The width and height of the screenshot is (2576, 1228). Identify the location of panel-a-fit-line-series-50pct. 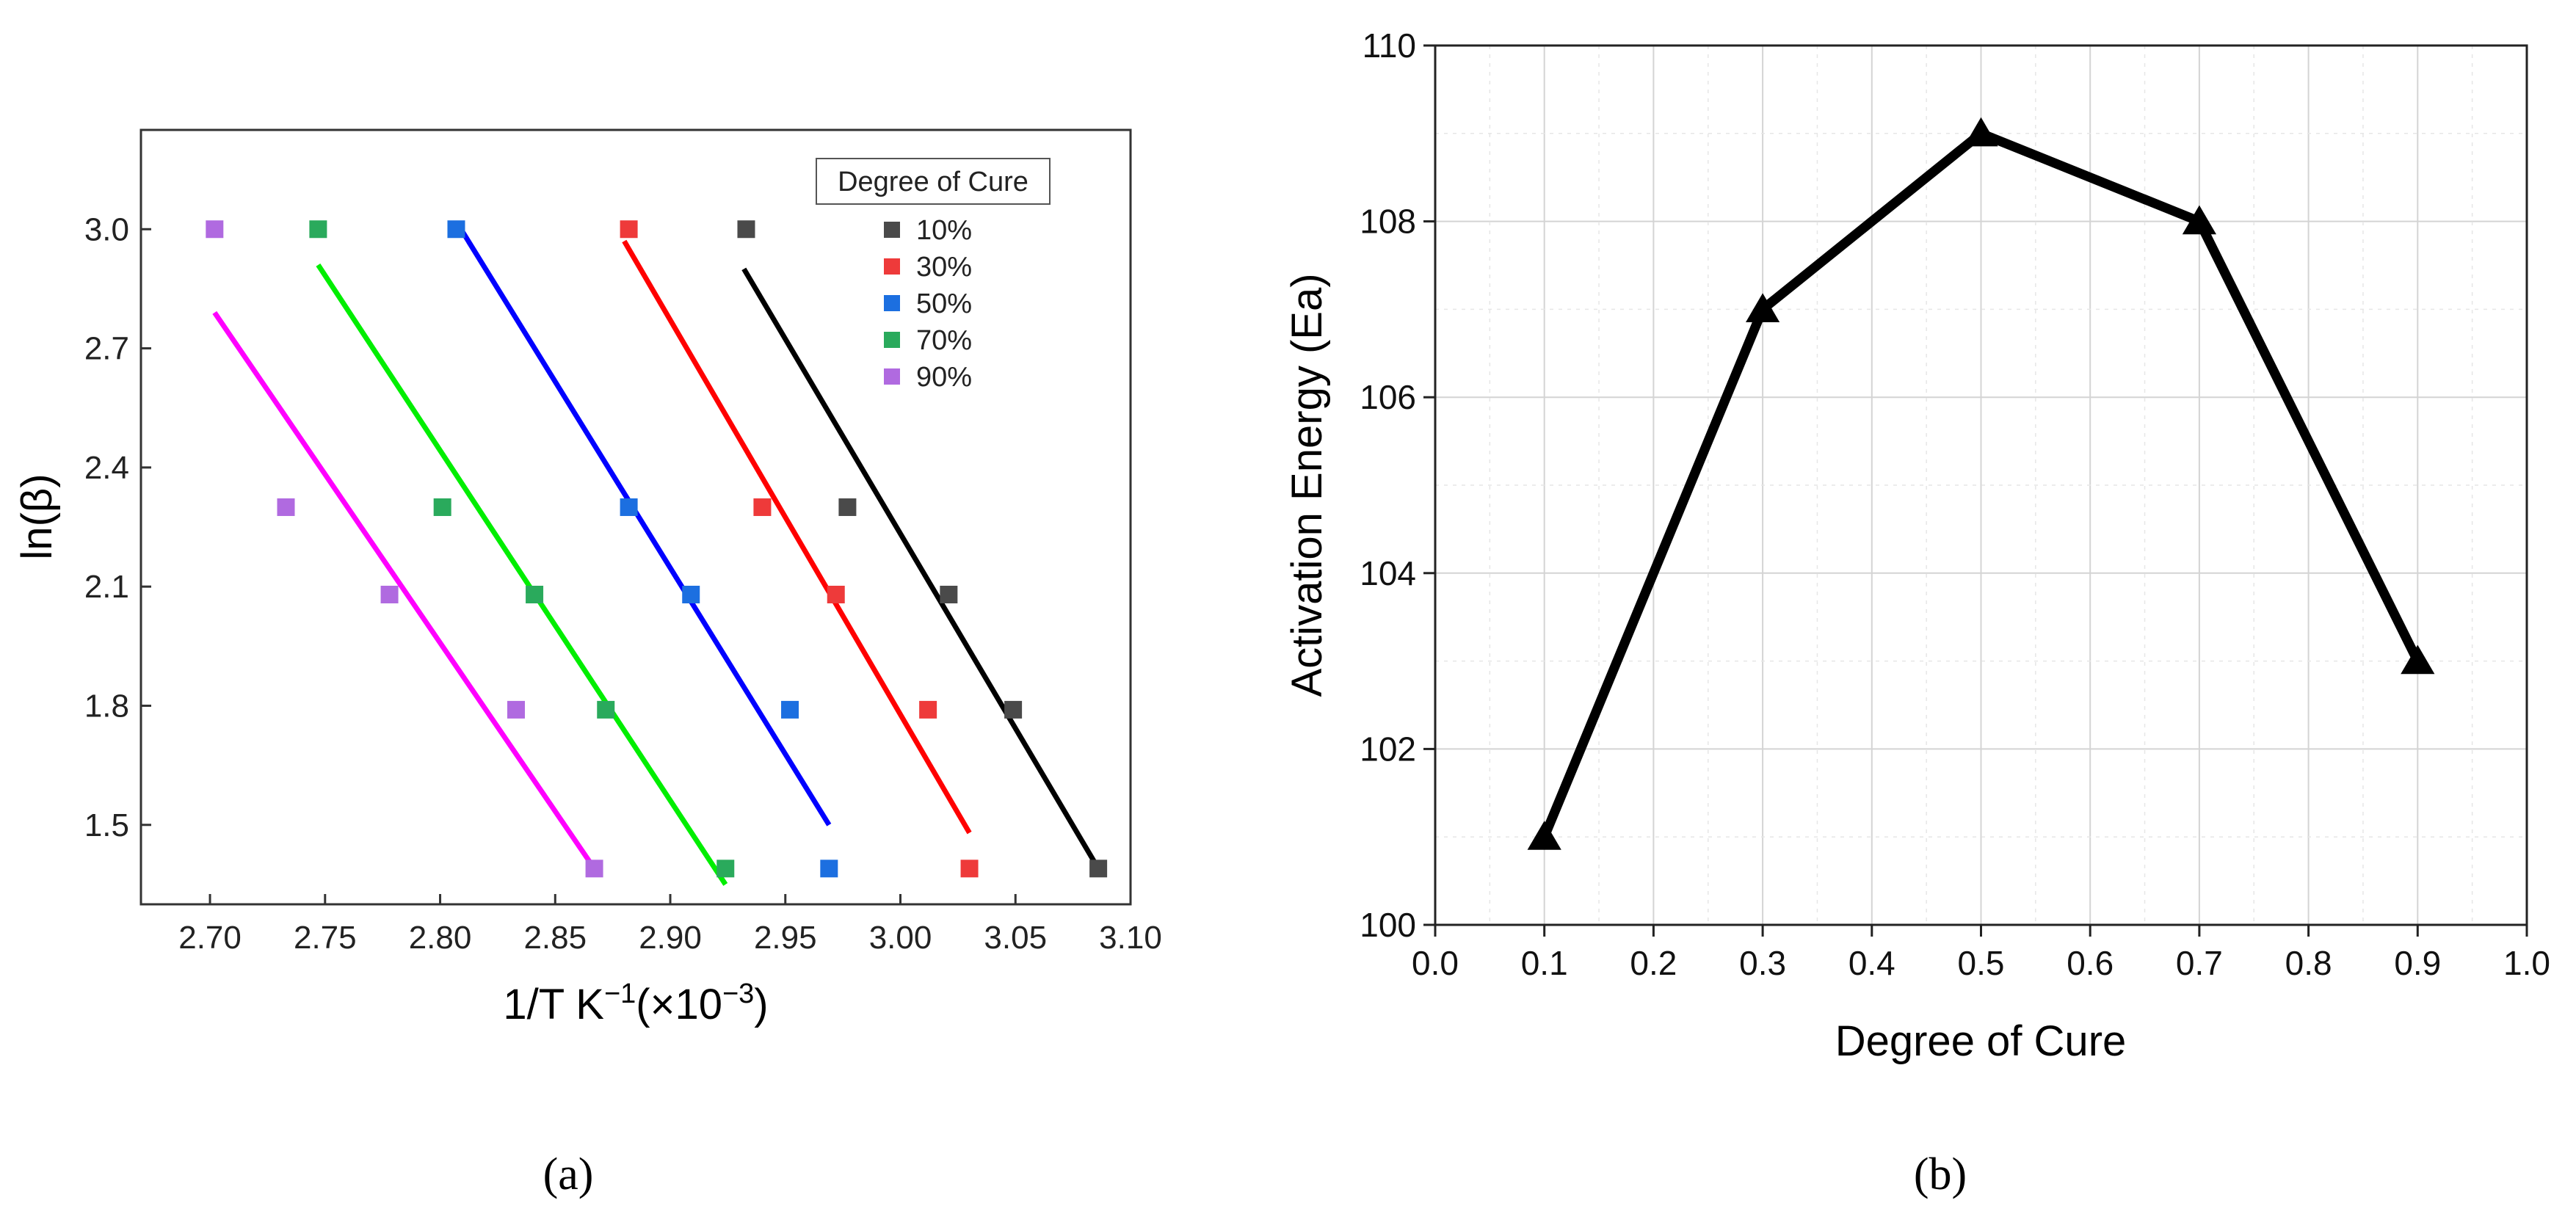
(644, 525).